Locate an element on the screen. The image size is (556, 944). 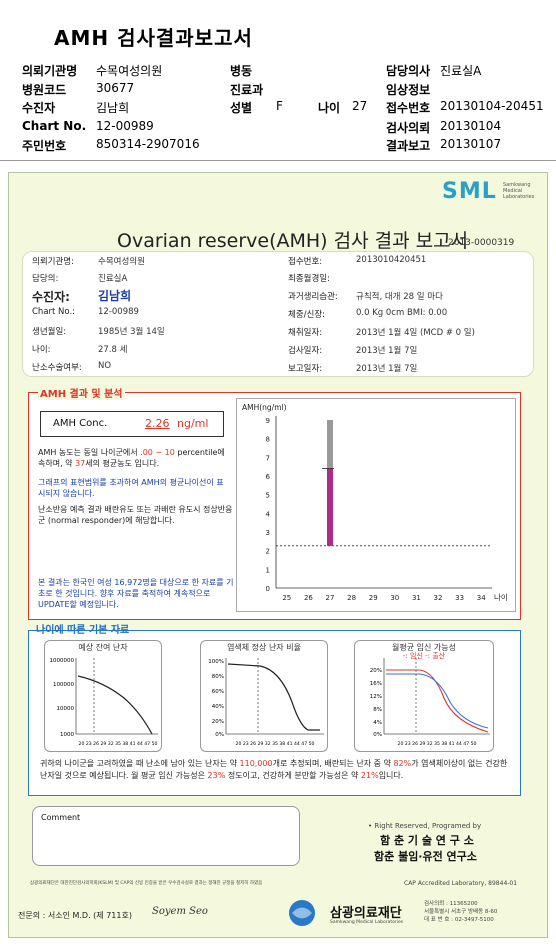
summary-normal-pct: 82% is located at coordinates (402, 763).